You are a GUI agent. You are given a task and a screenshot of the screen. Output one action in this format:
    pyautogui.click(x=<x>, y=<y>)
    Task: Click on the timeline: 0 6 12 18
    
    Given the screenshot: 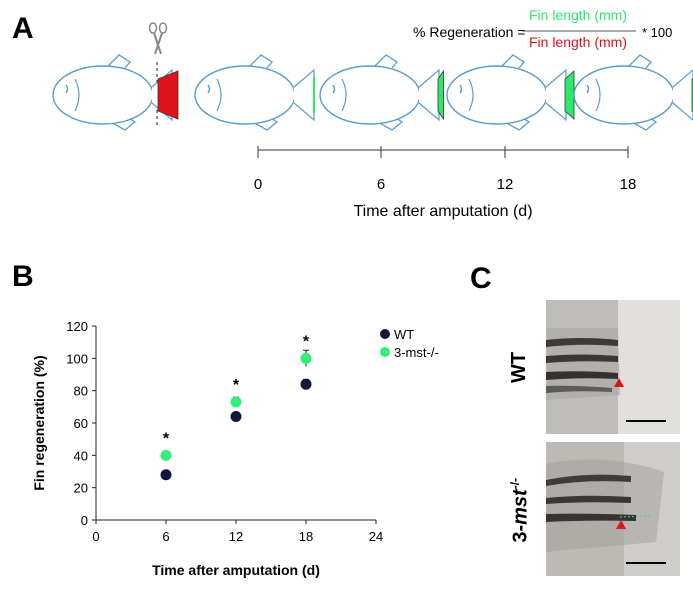 What is the action you would take?
    pyautogui.click(x=445, y=169)
    